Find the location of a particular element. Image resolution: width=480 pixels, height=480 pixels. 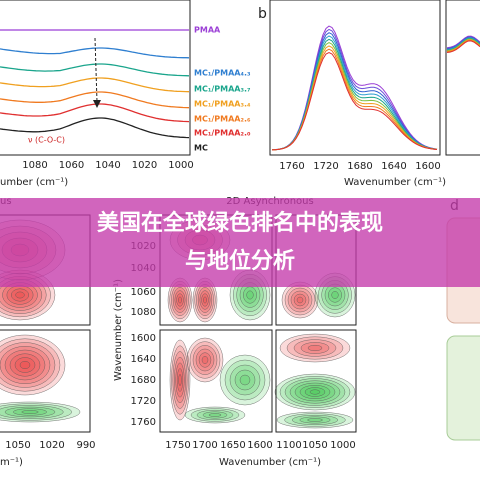

legend-label: MC₁/PMAA₃.₄ is located at coordinates (222, 104).